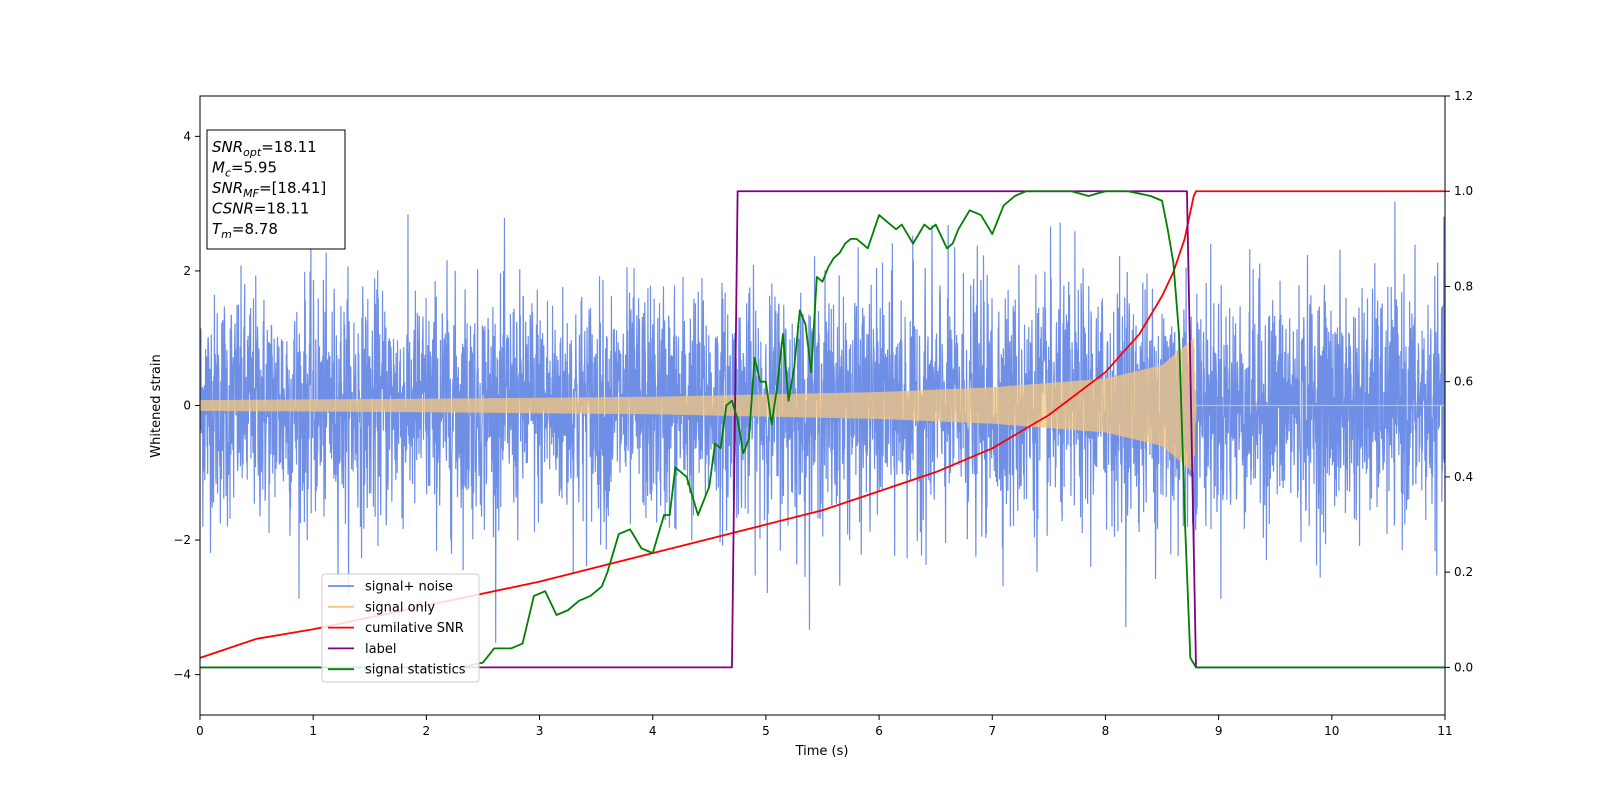  I want to click on legend-entry: label, so click(362, 649).